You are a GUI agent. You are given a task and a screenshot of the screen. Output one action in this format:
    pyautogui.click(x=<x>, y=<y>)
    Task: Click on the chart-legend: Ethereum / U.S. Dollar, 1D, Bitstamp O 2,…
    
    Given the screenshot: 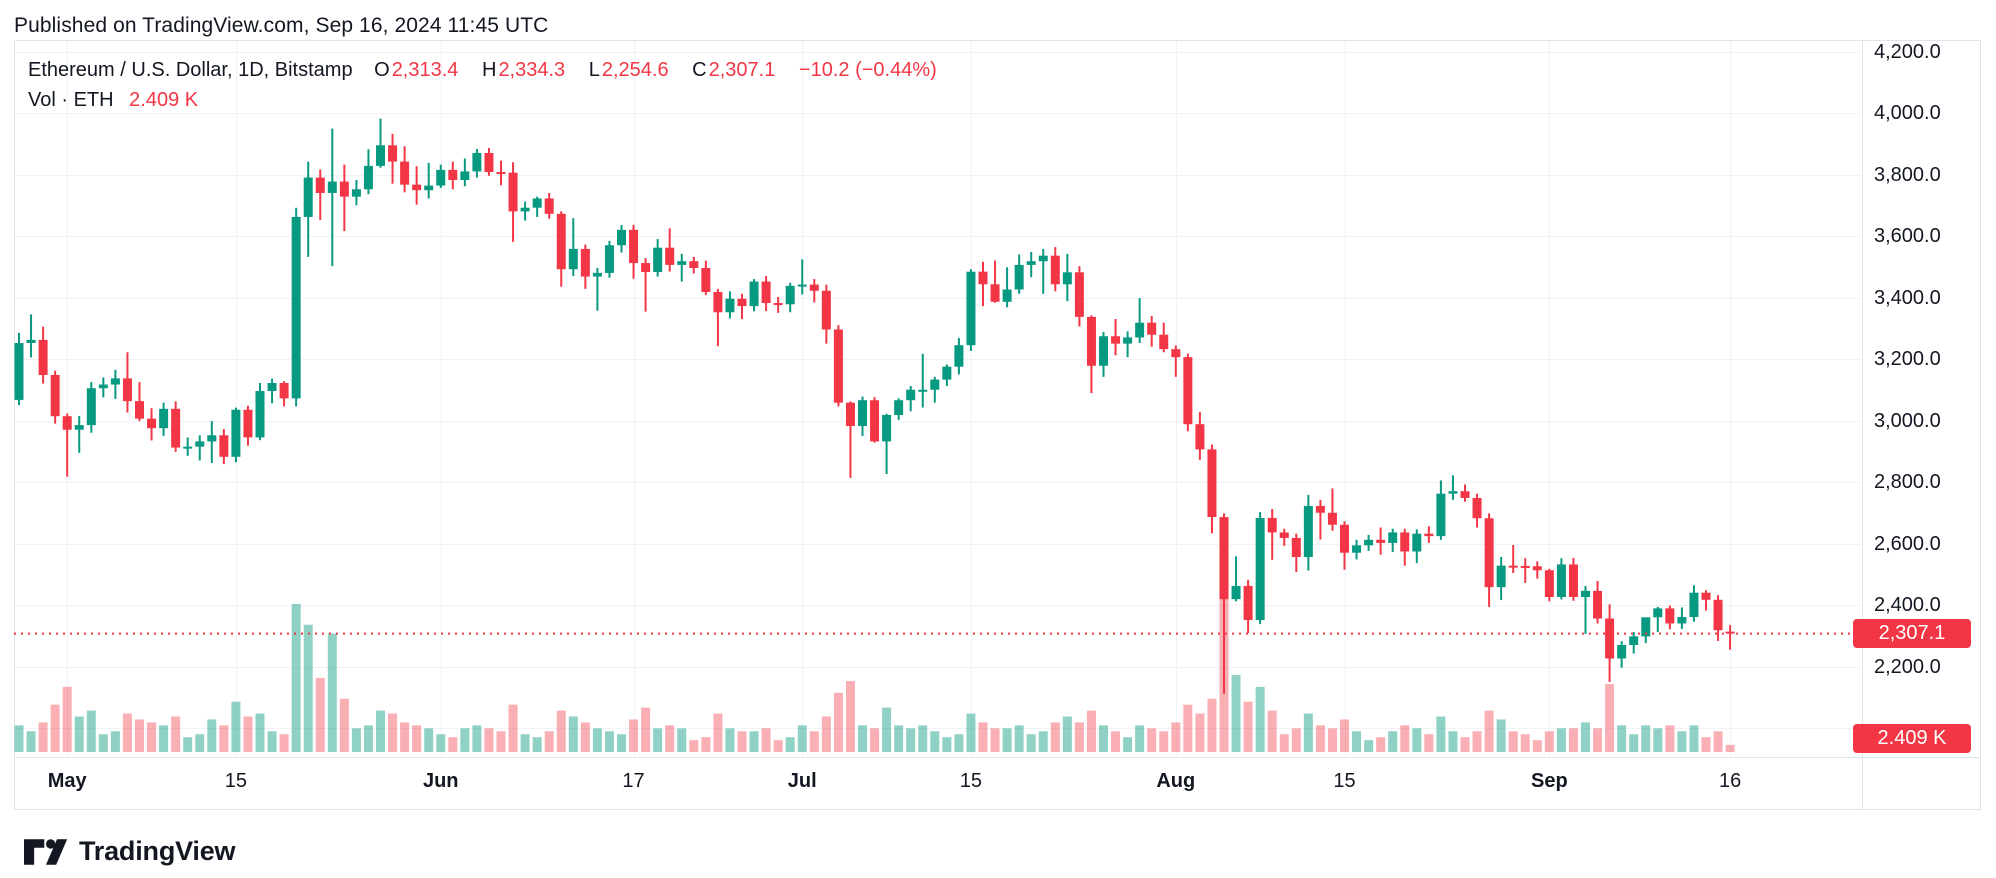 What is the action you would take?
    pyautogui.click(x=483, y=70)
    